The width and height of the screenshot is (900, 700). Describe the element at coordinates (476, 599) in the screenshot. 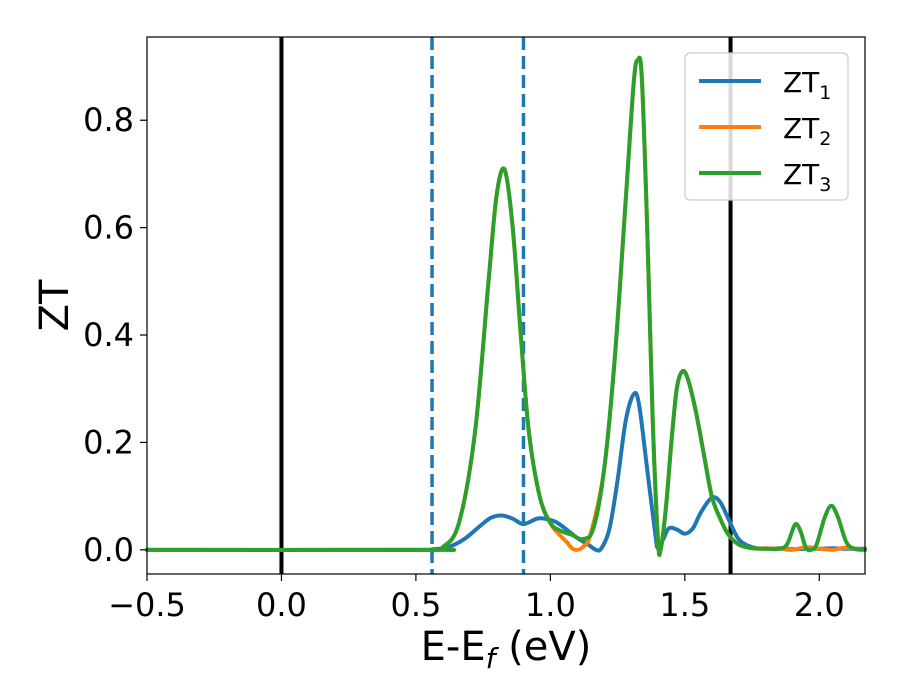

I see `x-axis-ticks: −0.5 0.0 0.5 1.0 1.5 2.0` at that location.